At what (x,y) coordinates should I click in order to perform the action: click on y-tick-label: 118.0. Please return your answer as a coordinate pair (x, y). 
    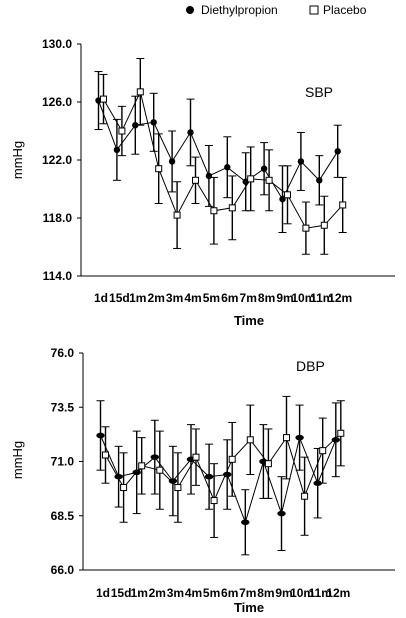
    Looking at the image, I should click on (58, 218).